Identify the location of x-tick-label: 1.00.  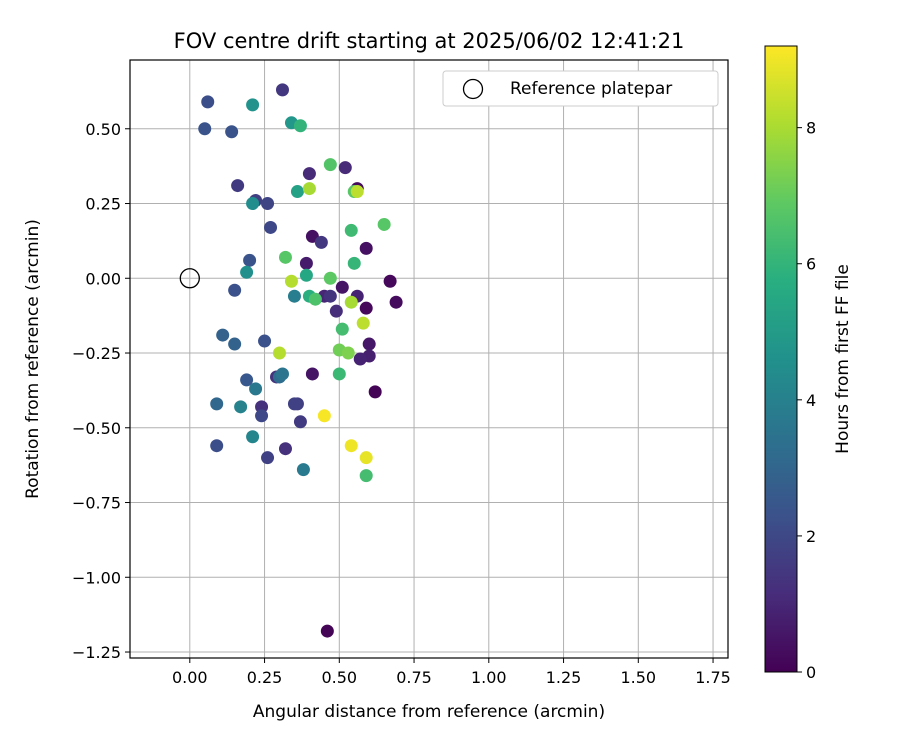
(489, 677).